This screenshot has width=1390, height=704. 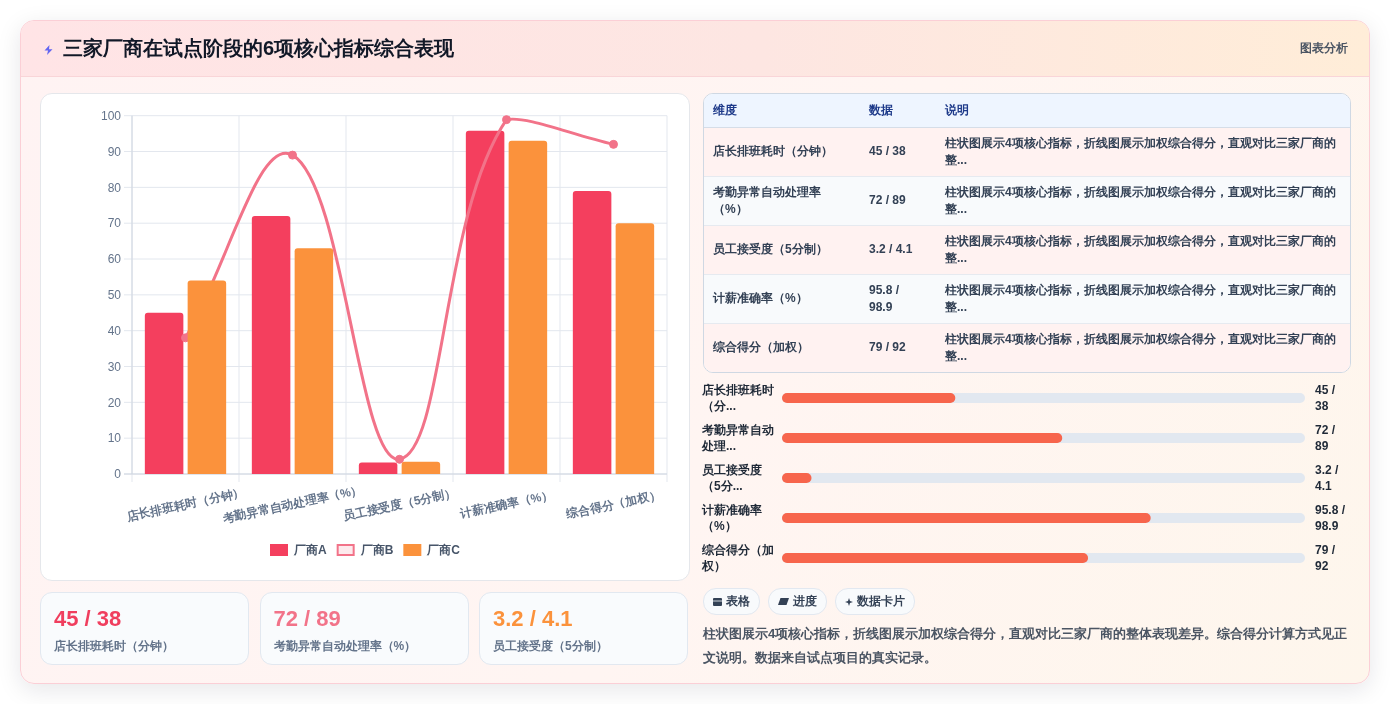 What do you see at coordinates (114, 295) in the screenshot?
I see `y-tick-label: 50` at bounding box center [114, 295].